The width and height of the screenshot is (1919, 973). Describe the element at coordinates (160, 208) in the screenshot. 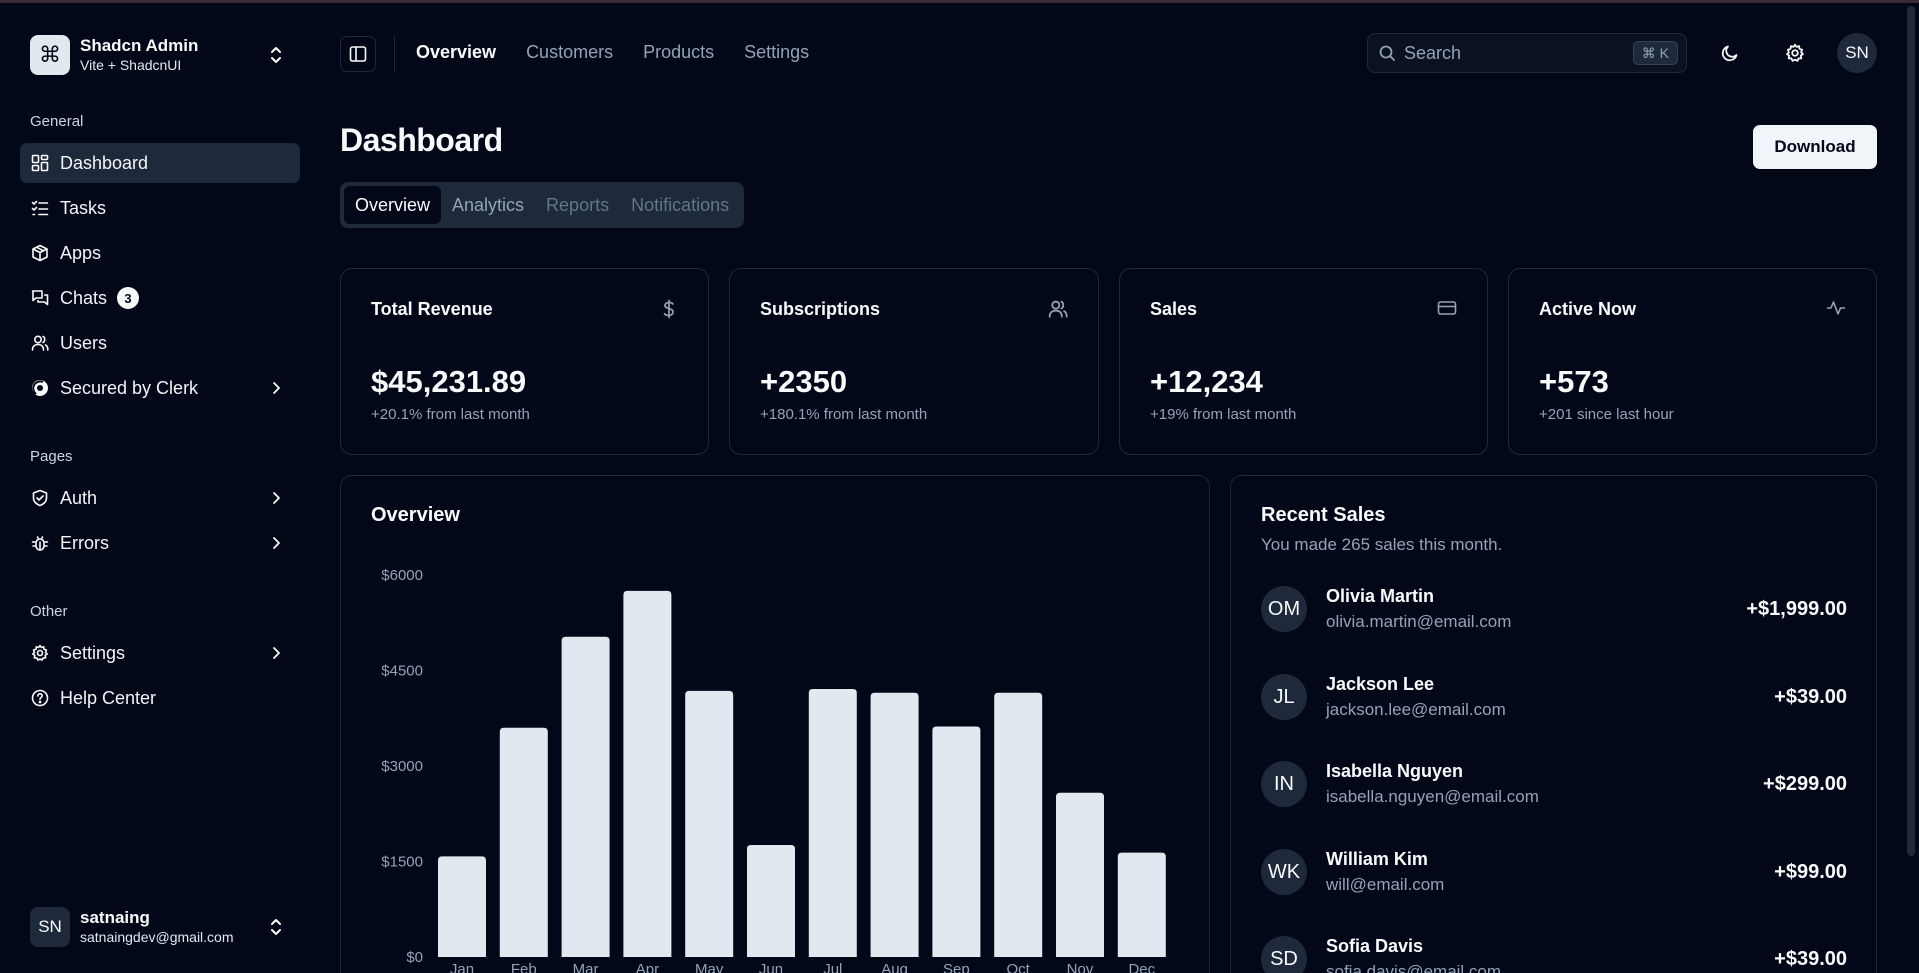

I see `sidebar-item-tasks: Tasks` at that location.